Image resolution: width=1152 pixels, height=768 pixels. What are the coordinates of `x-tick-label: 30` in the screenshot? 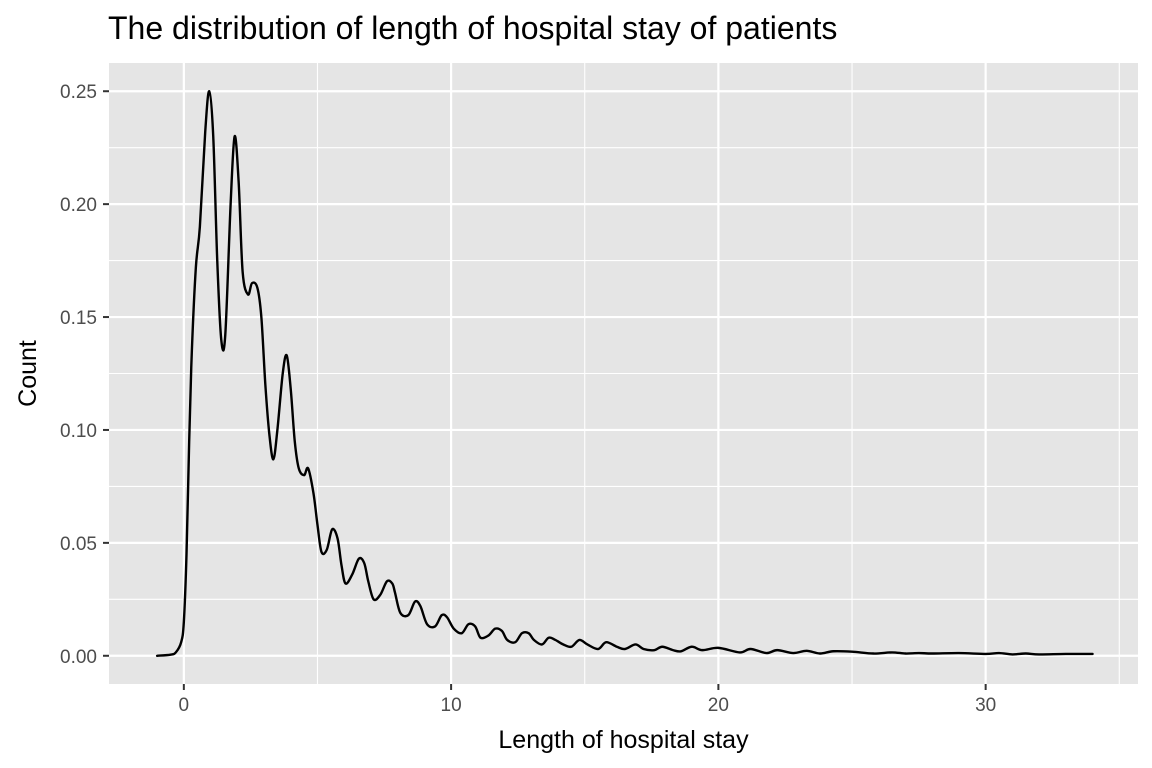 It's located at (985, 705).